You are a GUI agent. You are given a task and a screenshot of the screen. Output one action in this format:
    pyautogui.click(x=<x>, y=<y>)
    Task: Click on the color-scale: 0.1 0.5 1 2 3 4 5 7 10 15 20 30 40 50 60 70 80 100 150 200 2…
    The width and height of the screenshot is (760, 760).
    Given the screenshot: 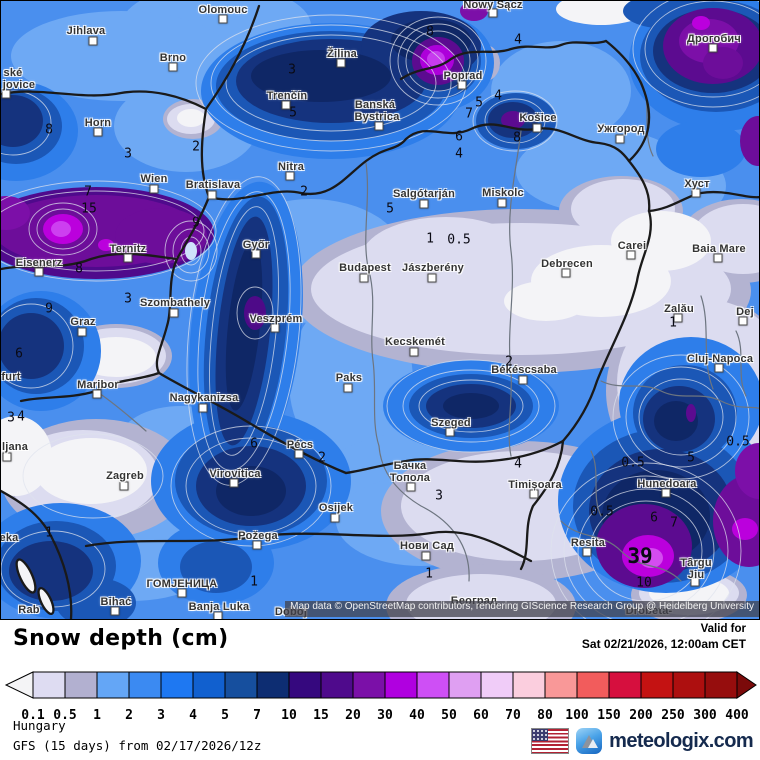 What is the action you would take?
    pyautogui.click(x=380, y=697)
    